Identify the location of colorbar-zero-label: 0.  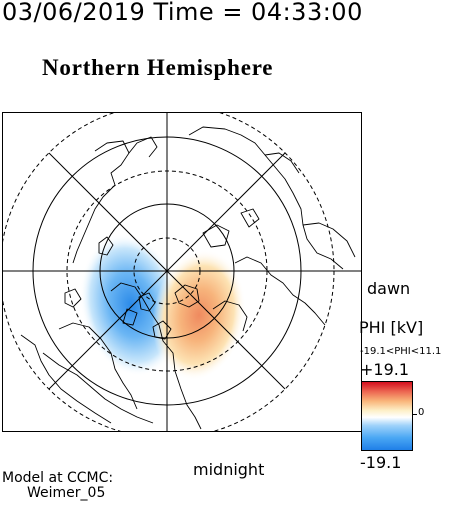
(421, 412).